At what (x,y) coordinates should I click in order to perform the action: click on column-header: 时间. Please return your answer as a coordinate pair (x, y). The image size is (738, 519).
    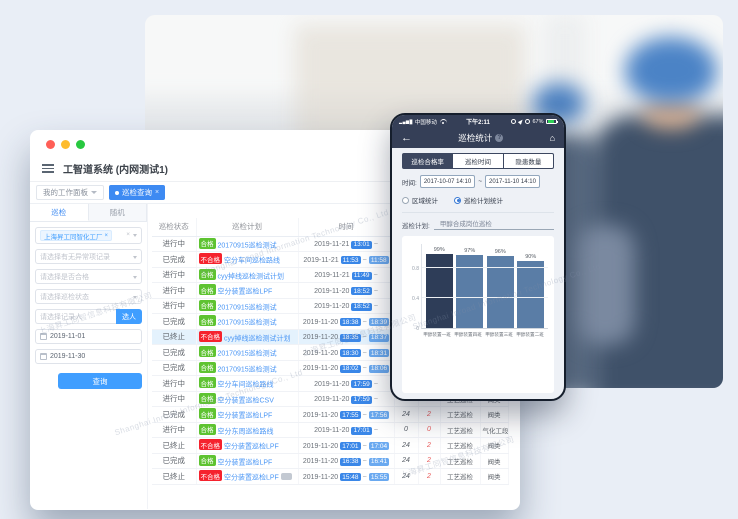
    Looking at the image, I should click on (346, 227).